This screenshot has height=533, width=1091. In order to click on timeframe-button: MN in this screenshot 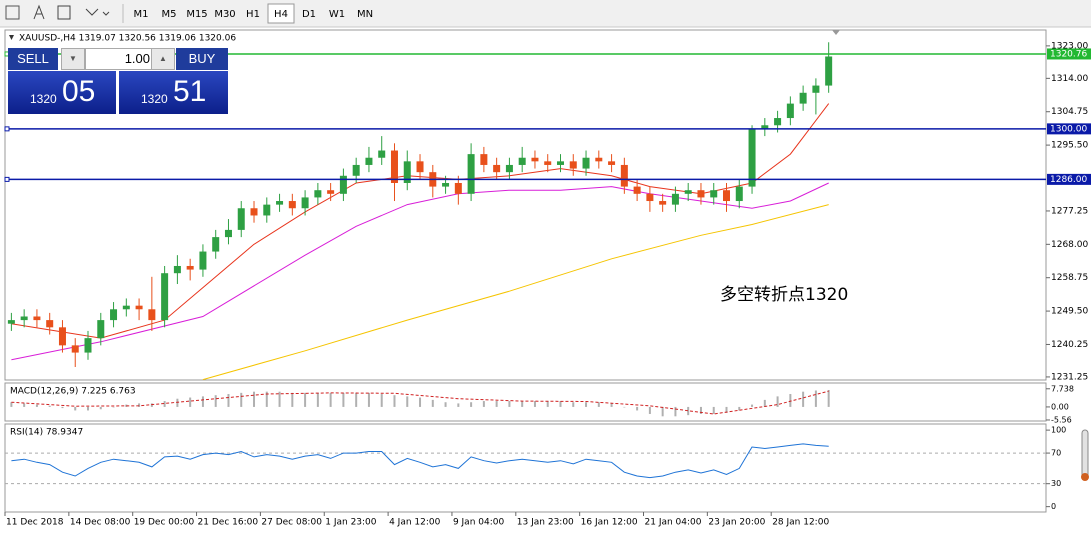, I will do `click(365, 14)`.